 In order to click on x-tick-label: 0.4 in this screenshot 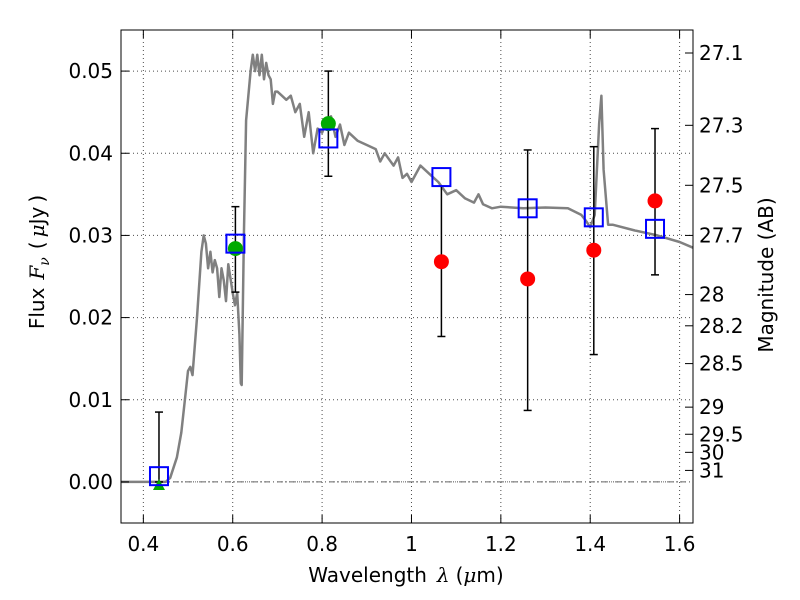, I will do `click(143, 544)`.